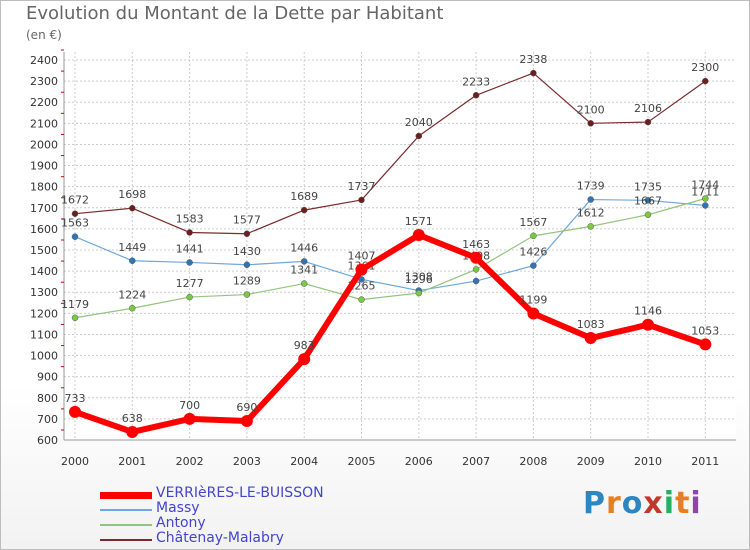  I want to click on data-label: 1446, so click(304, 247).